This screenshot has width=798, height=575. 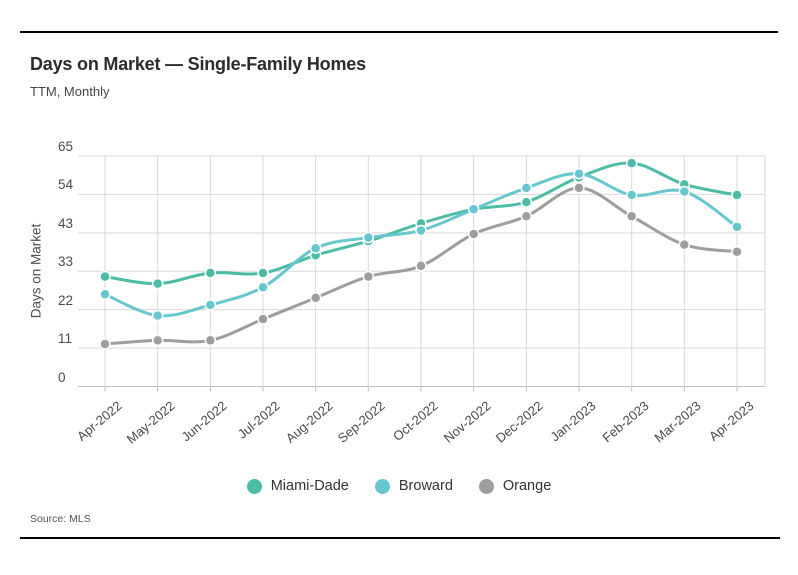 I want to click on source-note: Source: MLS, so click(x=60, y=519).